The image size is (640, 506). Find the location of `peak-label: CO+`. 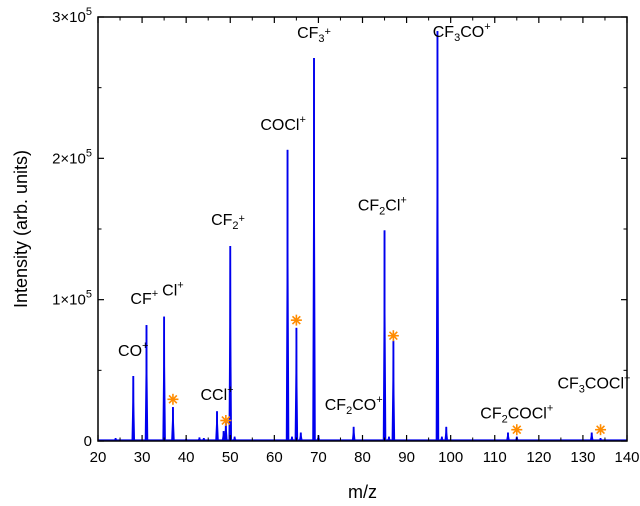

peak-label: CO+ is located at coordinates (133, 350).